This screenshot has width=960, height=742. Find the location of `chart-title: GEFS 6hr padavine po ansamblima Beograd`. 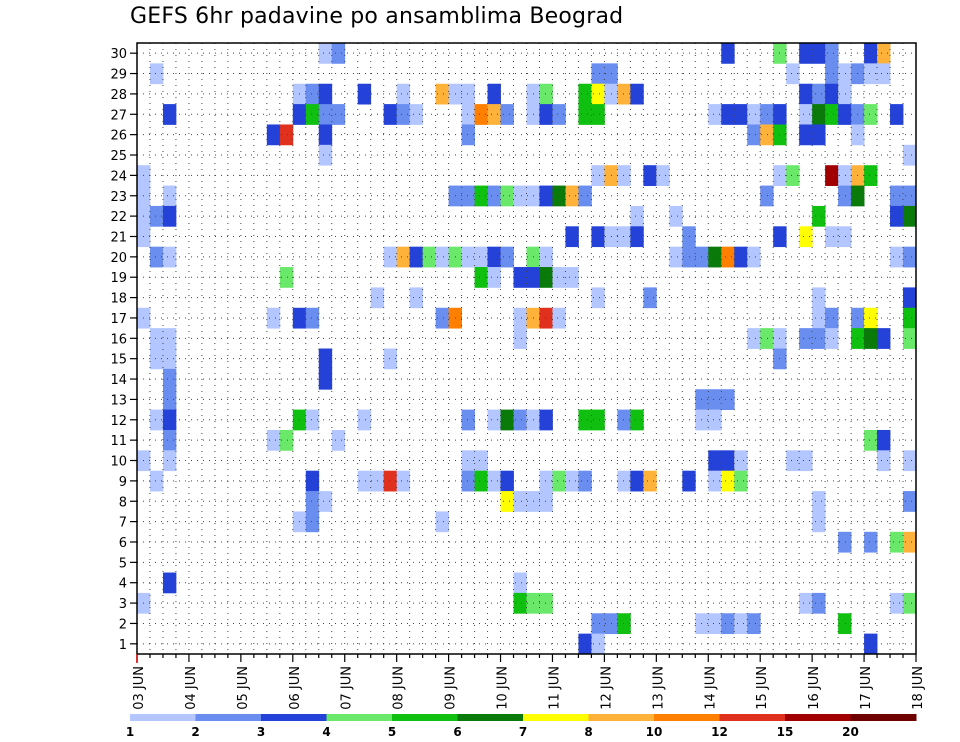

chart-title: GEFS 6hr padavine po ansamblima Beograd is located at coordinates (377, 16).